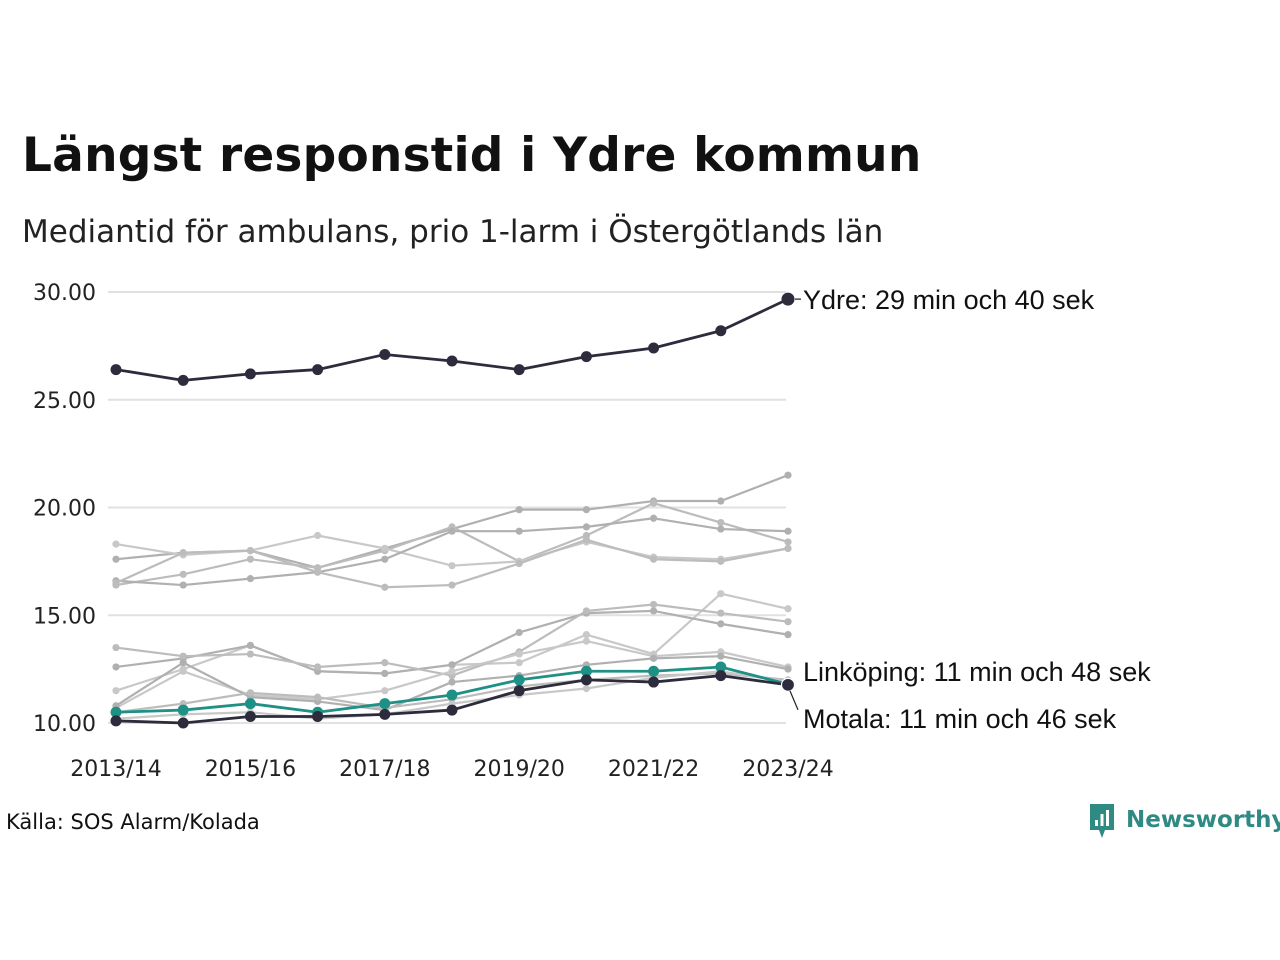 The image size is (1280, 960). I want to click on y-tick-label: 25.00, so click(64, 401).